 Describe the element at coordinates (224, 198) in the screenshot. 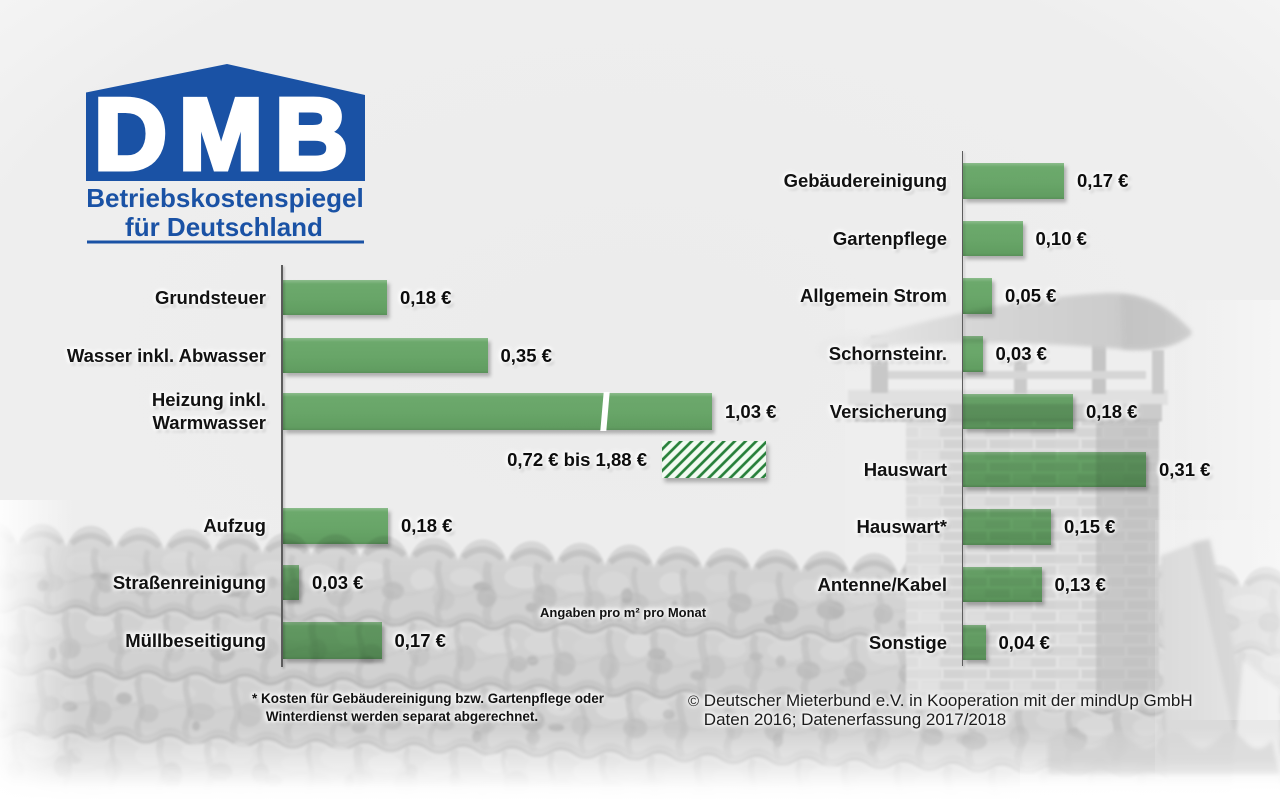

I see `svg-text: Betriebskostenspiegel` at that location.